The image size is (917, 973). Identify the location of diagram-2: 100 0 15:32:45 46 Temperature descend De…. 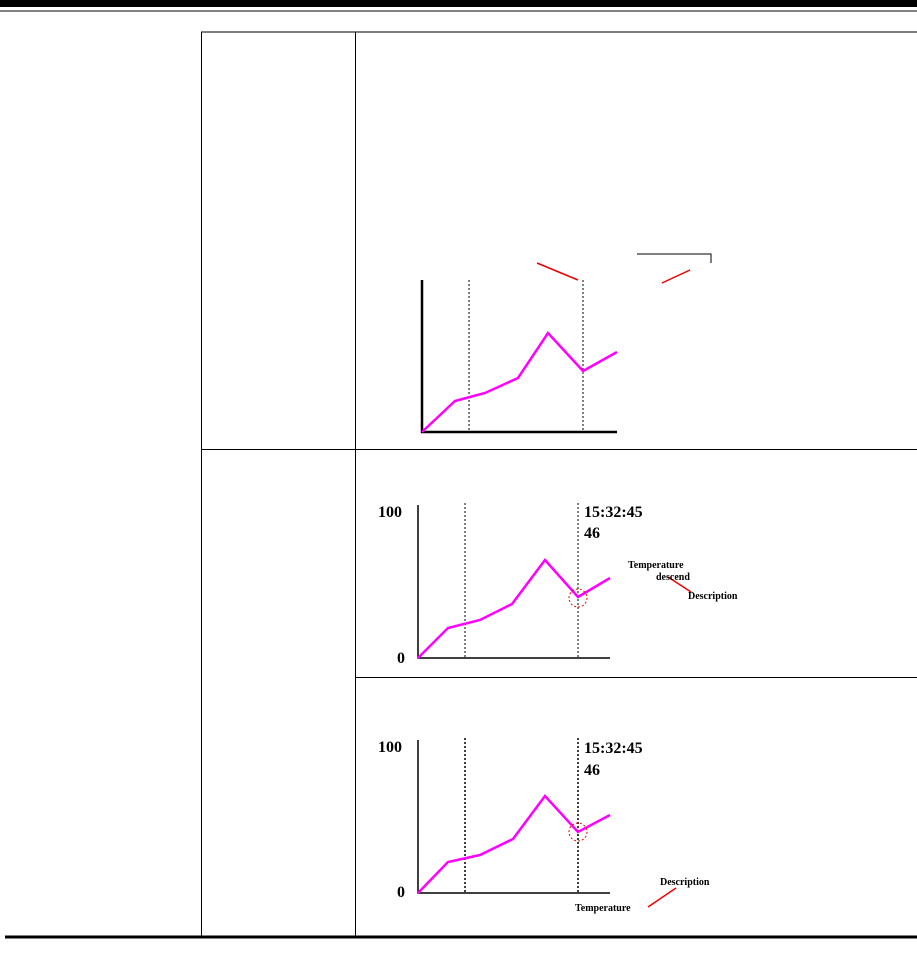
(558, 585).